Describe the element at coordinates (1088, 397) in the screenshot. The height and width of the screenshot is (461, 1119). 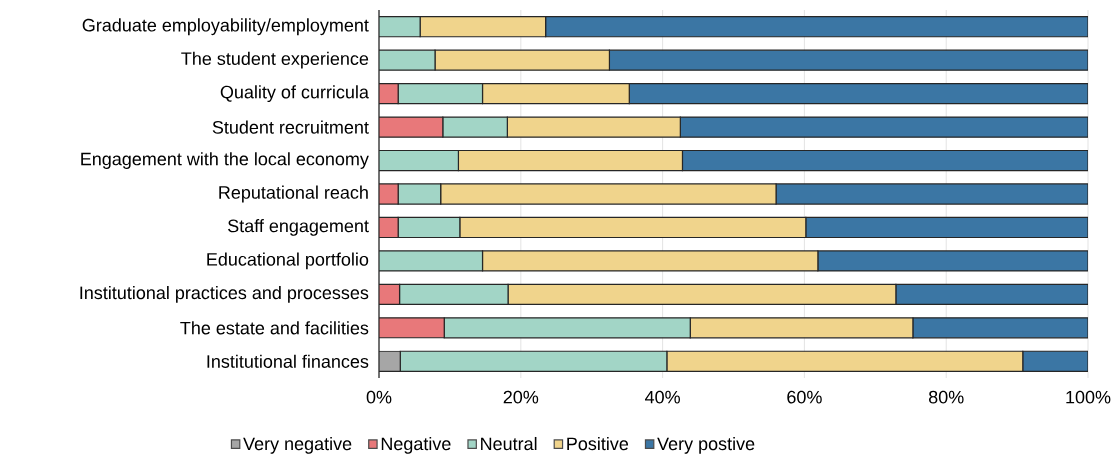
I see `x-tick-label: 100%` at that location.